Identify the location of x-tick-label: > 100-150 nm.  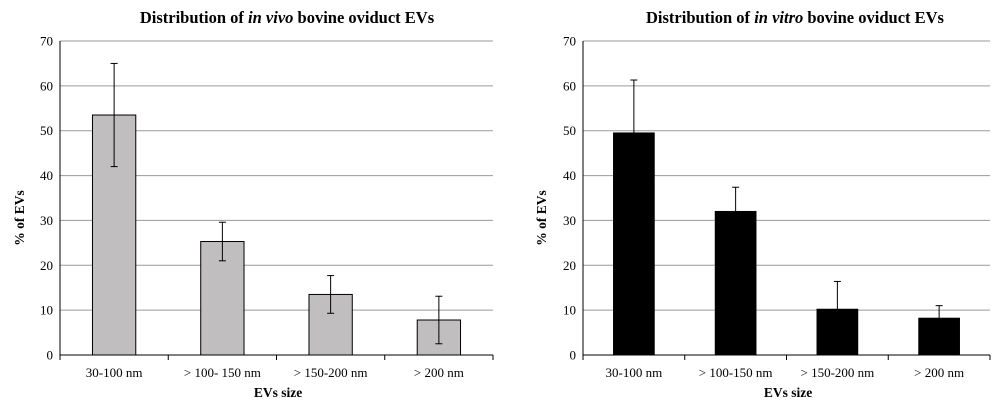
(736, 372).